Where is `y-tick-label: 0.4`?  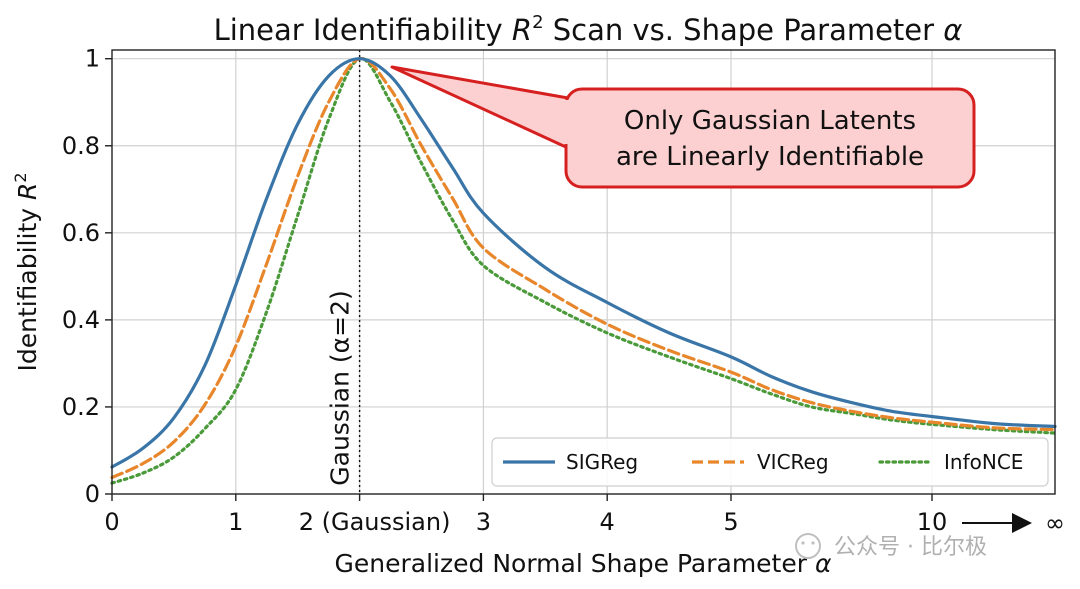 y-tick-label: 0.4 is located at coordinates (81, 320).